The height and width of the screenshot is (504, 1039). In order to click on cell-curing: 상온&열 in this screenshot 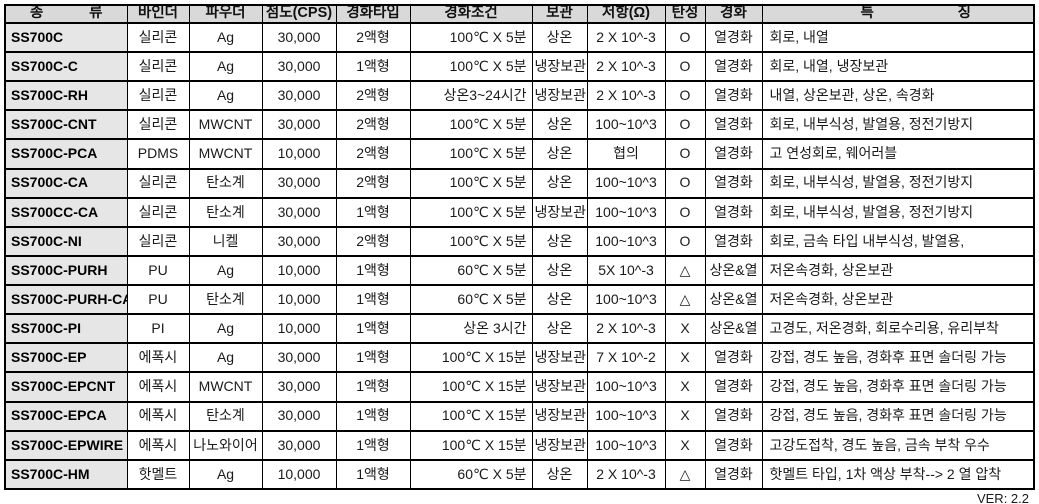, I will do `click(733, 300)`.